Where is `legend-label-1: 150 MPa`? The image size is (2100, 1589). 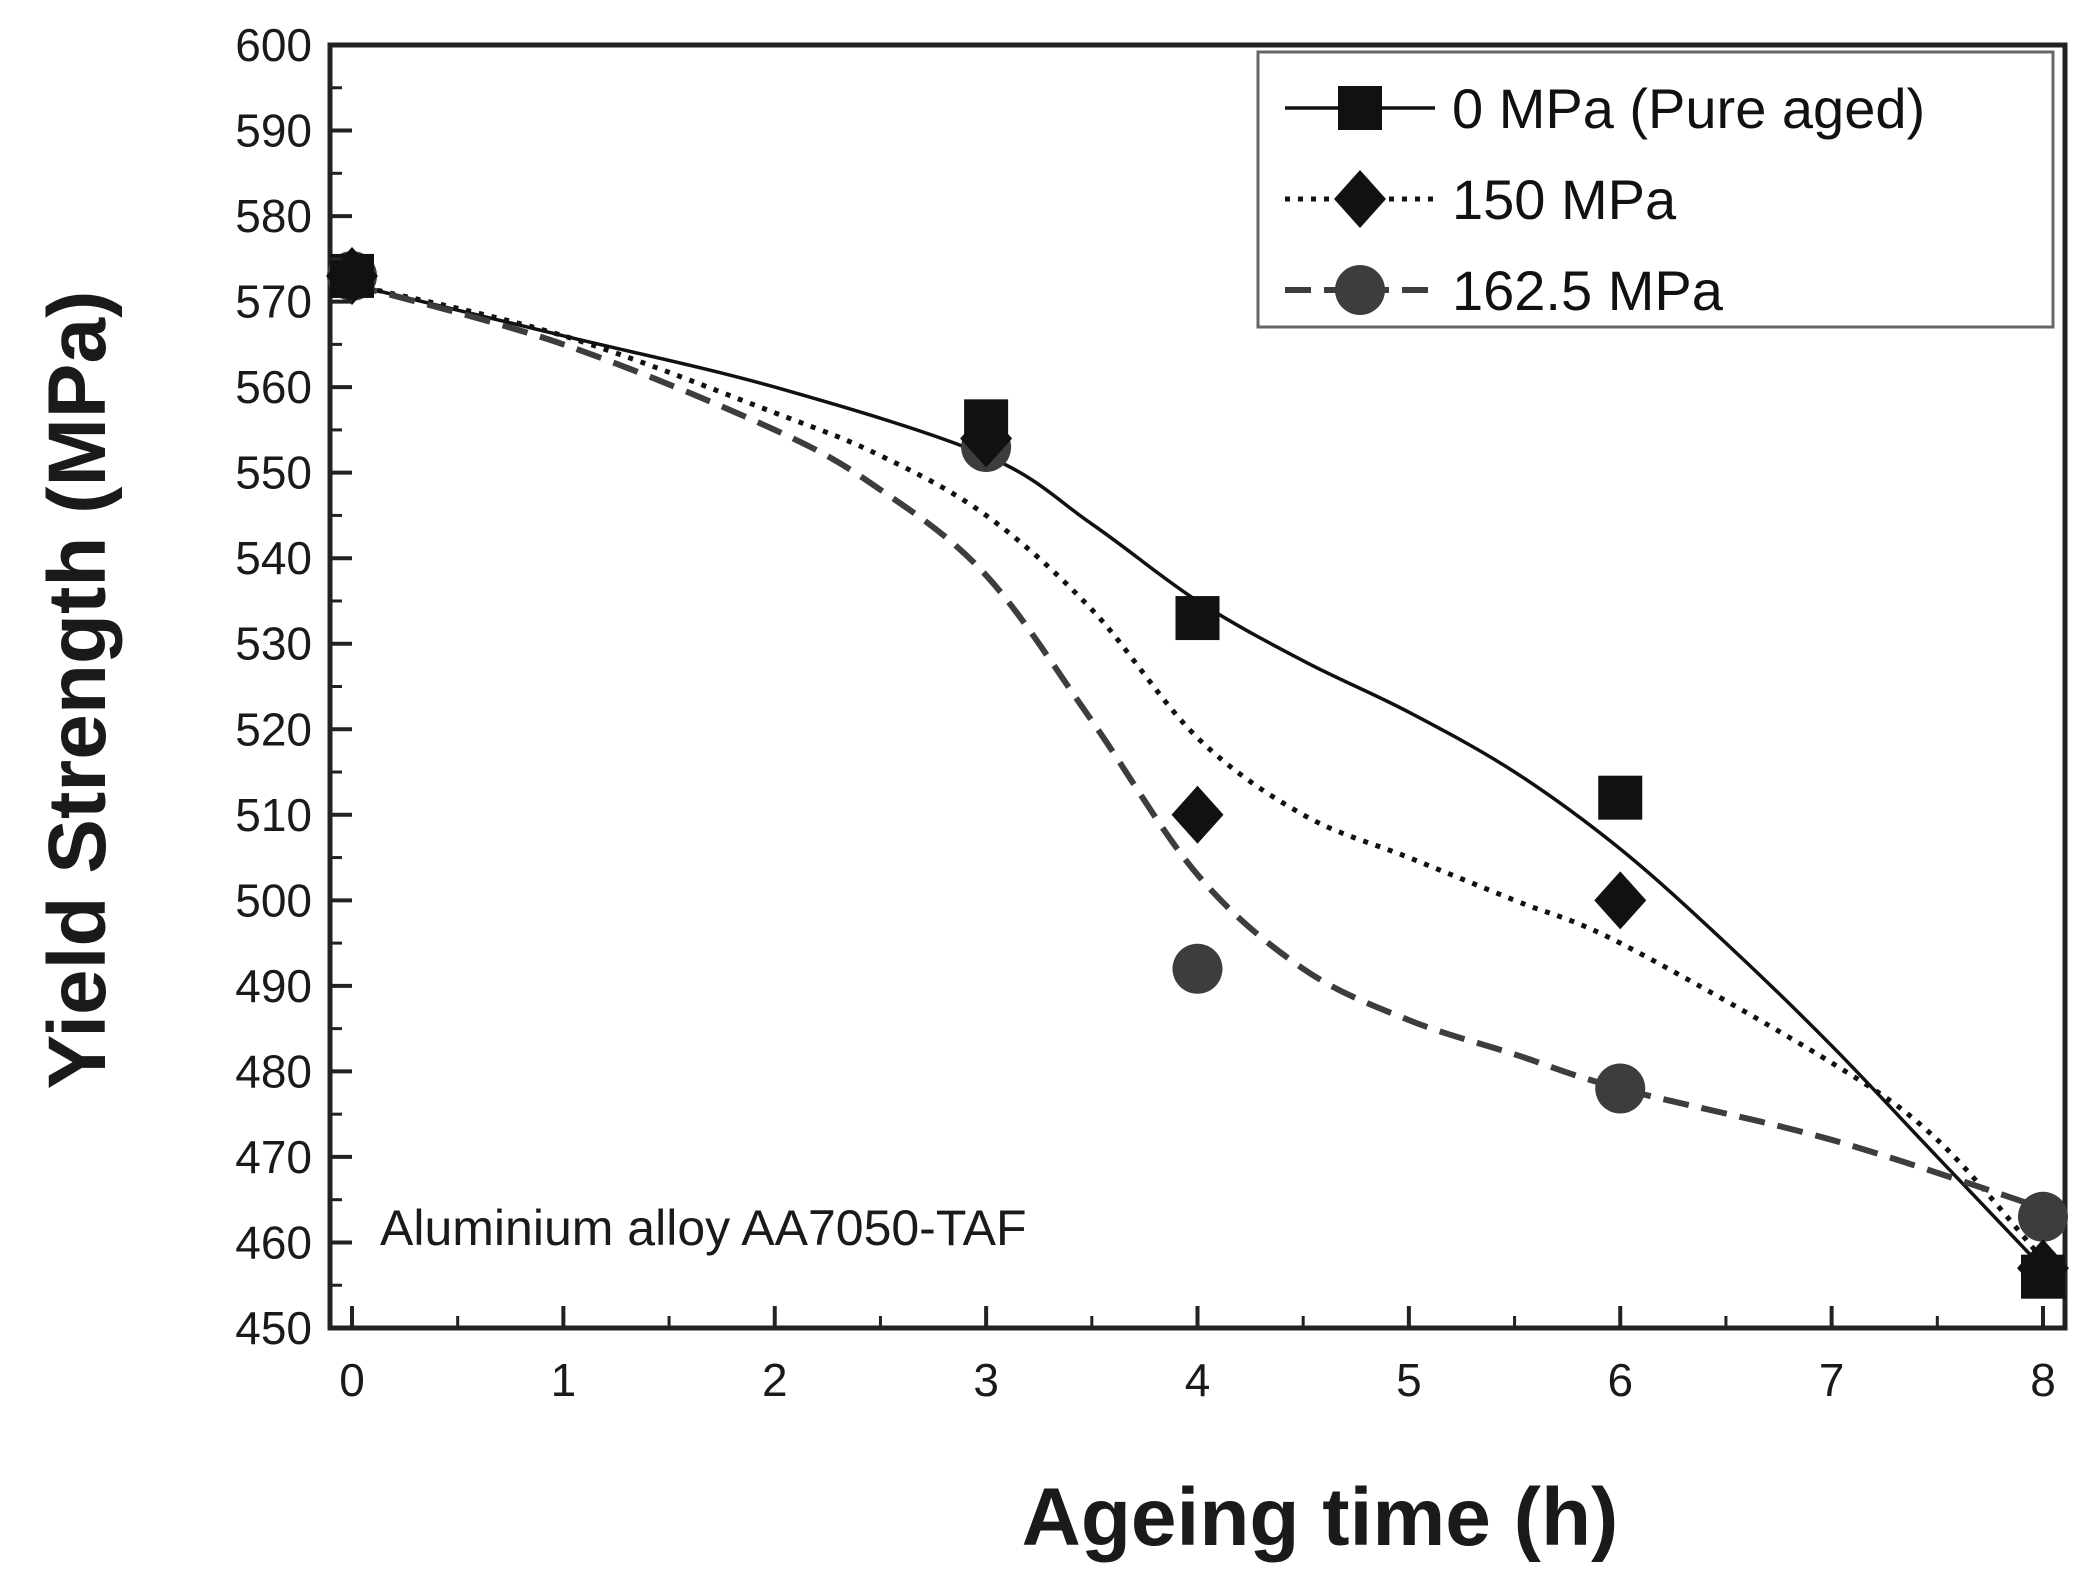 legend-label-1: 150 MPa is located at coordinates (1564, 199).